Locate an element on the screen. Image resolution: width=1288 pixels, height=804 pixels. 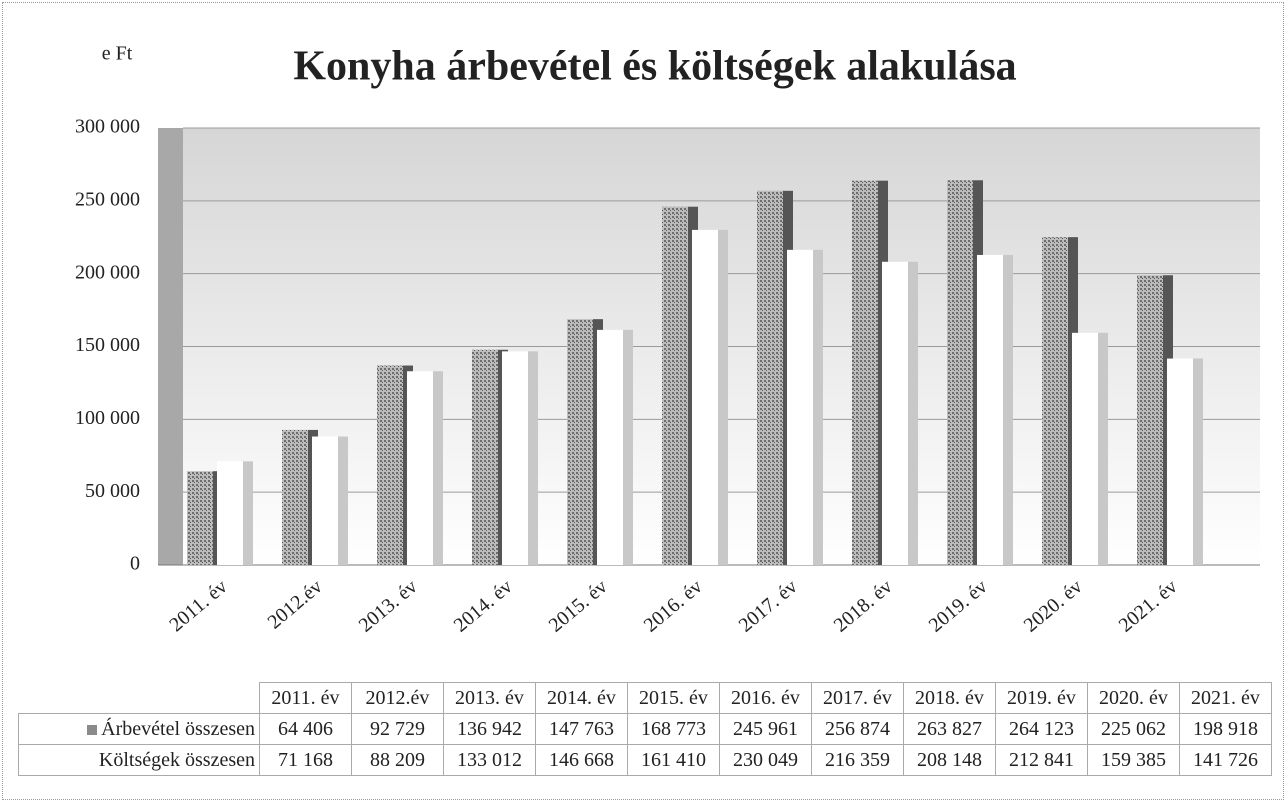
table-header-cell: 2015. év is located at coordinates (673, 698).